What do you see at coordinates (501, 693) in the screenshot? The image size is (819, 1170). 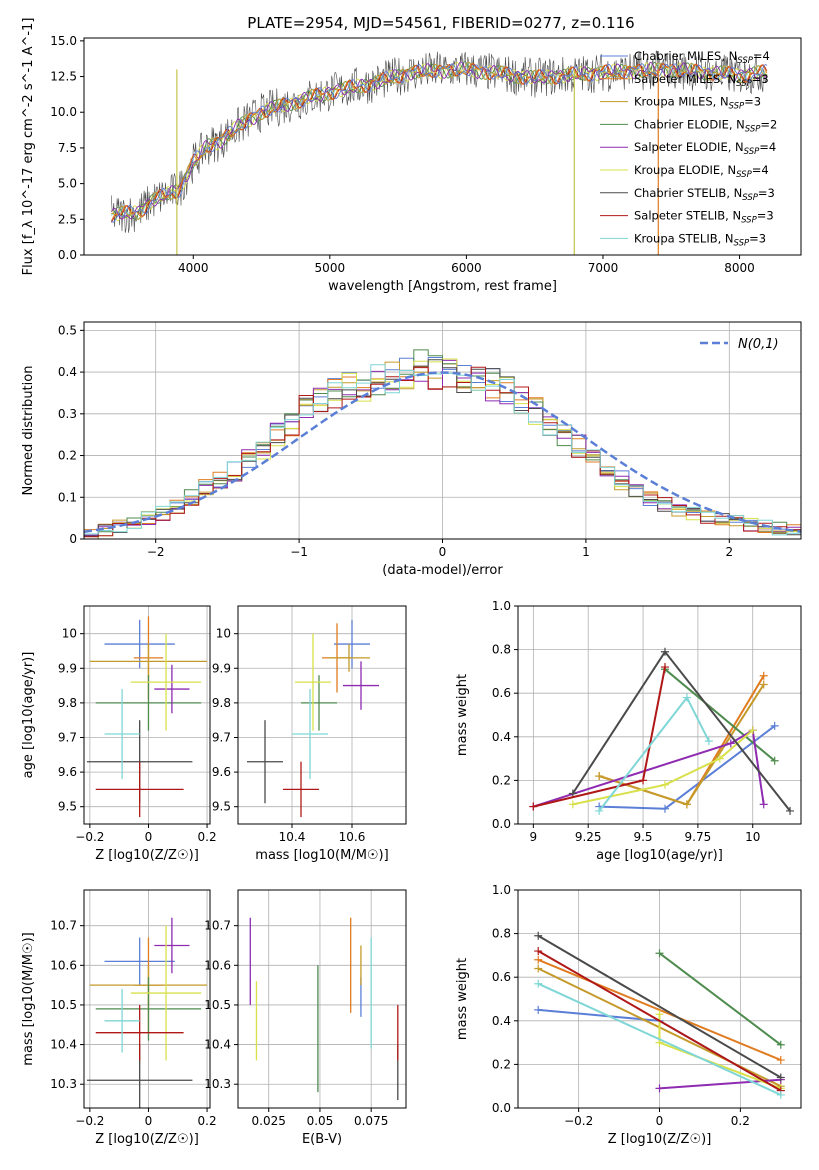 I see `y-tick-label: 0.6` at bounding box center [501, 693].